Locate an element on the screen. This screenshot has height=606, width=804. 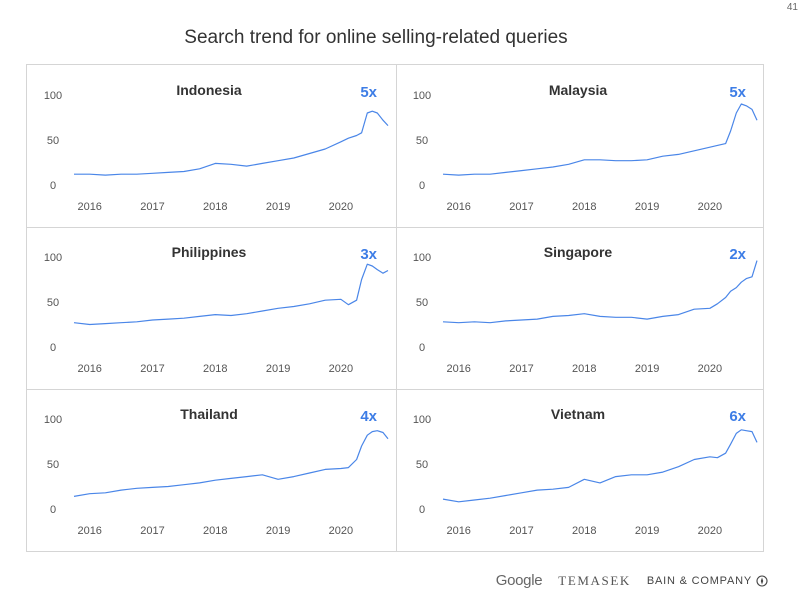
panel-title: Vietnam is located at coordinates (578, 414).